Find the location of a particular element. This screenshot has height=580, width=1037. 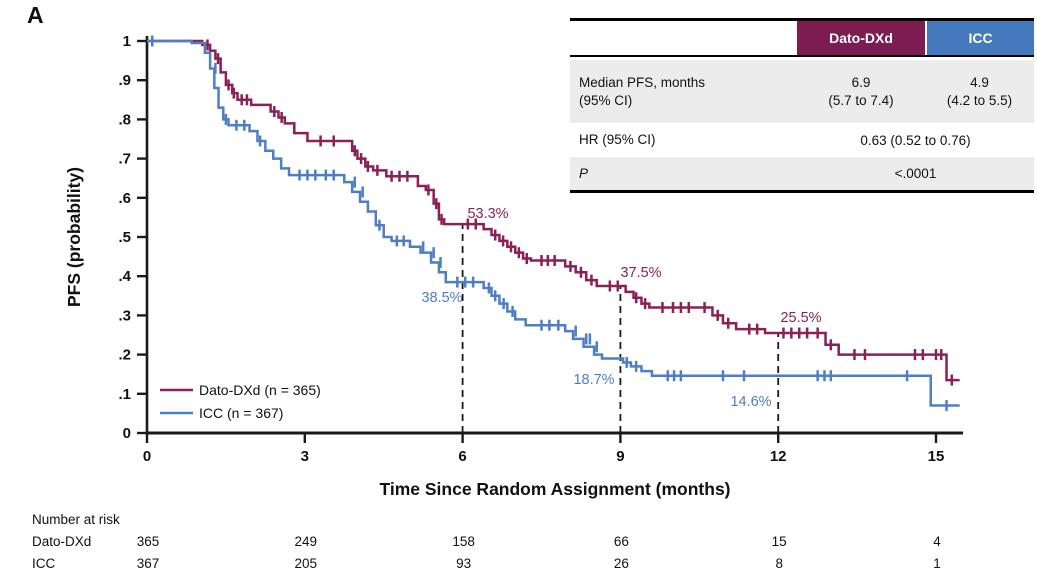

svg-text: 12 is located at coordinates (778, 456).